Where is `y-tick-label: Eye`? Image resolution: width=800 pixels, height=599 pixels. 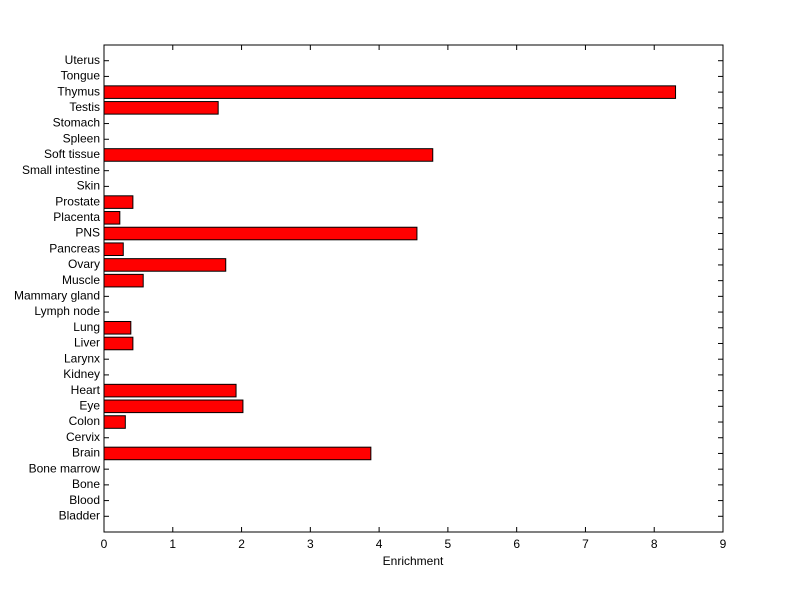
y-tick-label: Eye is located at coordinates (89, 405).